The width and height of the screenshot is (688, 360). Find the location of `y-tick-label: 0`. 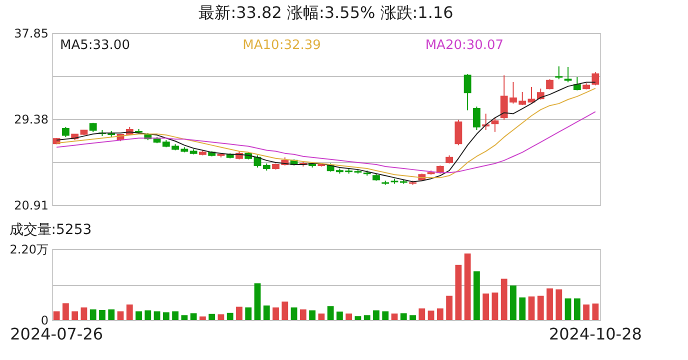

y-tick-label: 0 is located at coordinates (44, 321).